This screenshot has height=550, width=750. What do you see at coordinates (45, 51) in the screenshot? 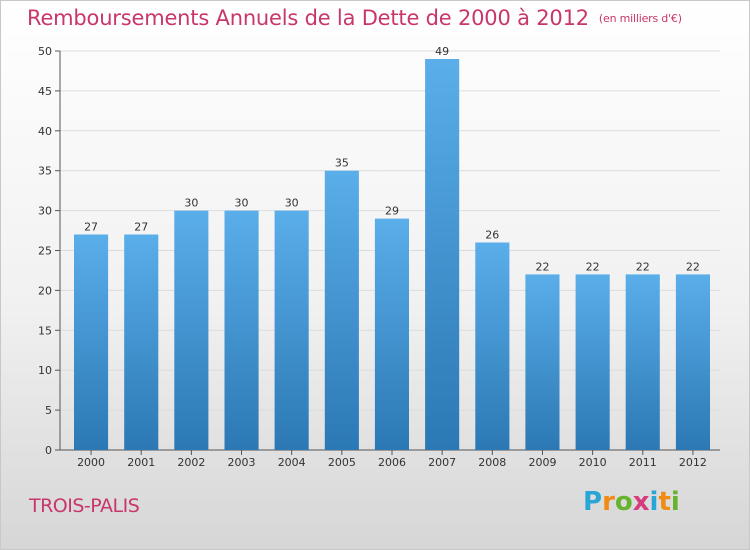
I see `y-tick-label: 50` at bounding box center [45, 51].